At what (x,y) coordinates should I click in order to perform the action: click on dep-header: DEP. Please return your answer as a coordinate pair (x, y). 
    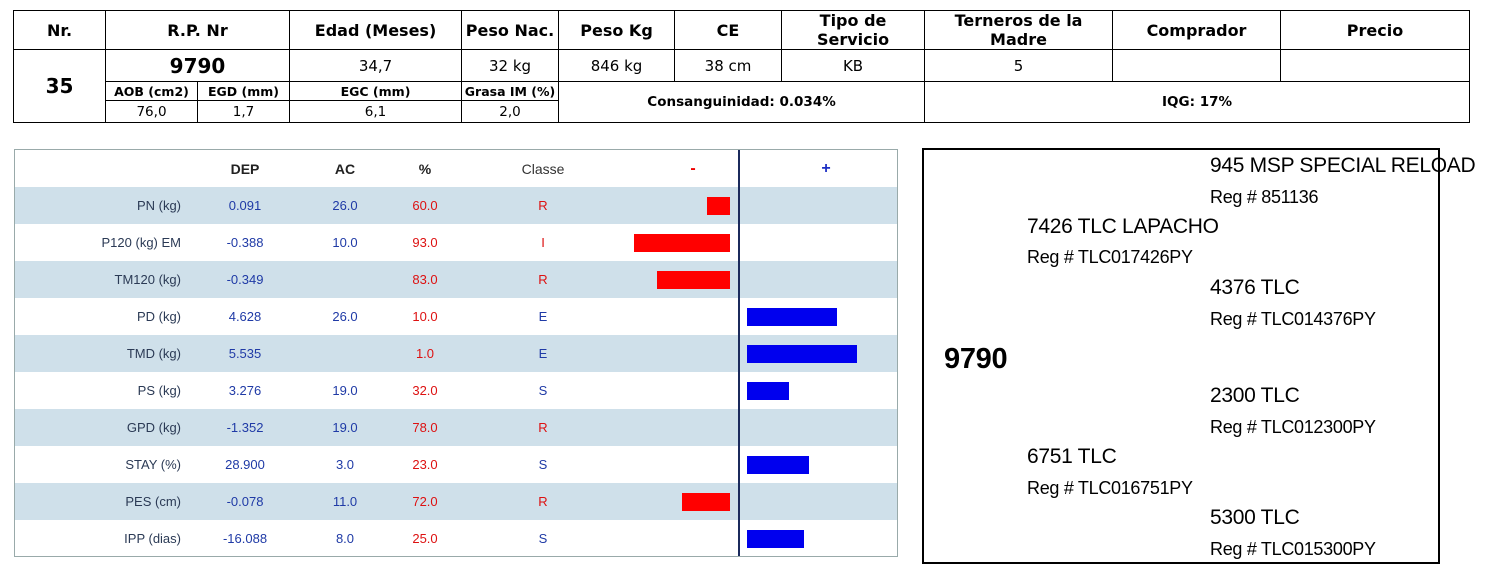
    Looking at the image, I should click on (245, 168).